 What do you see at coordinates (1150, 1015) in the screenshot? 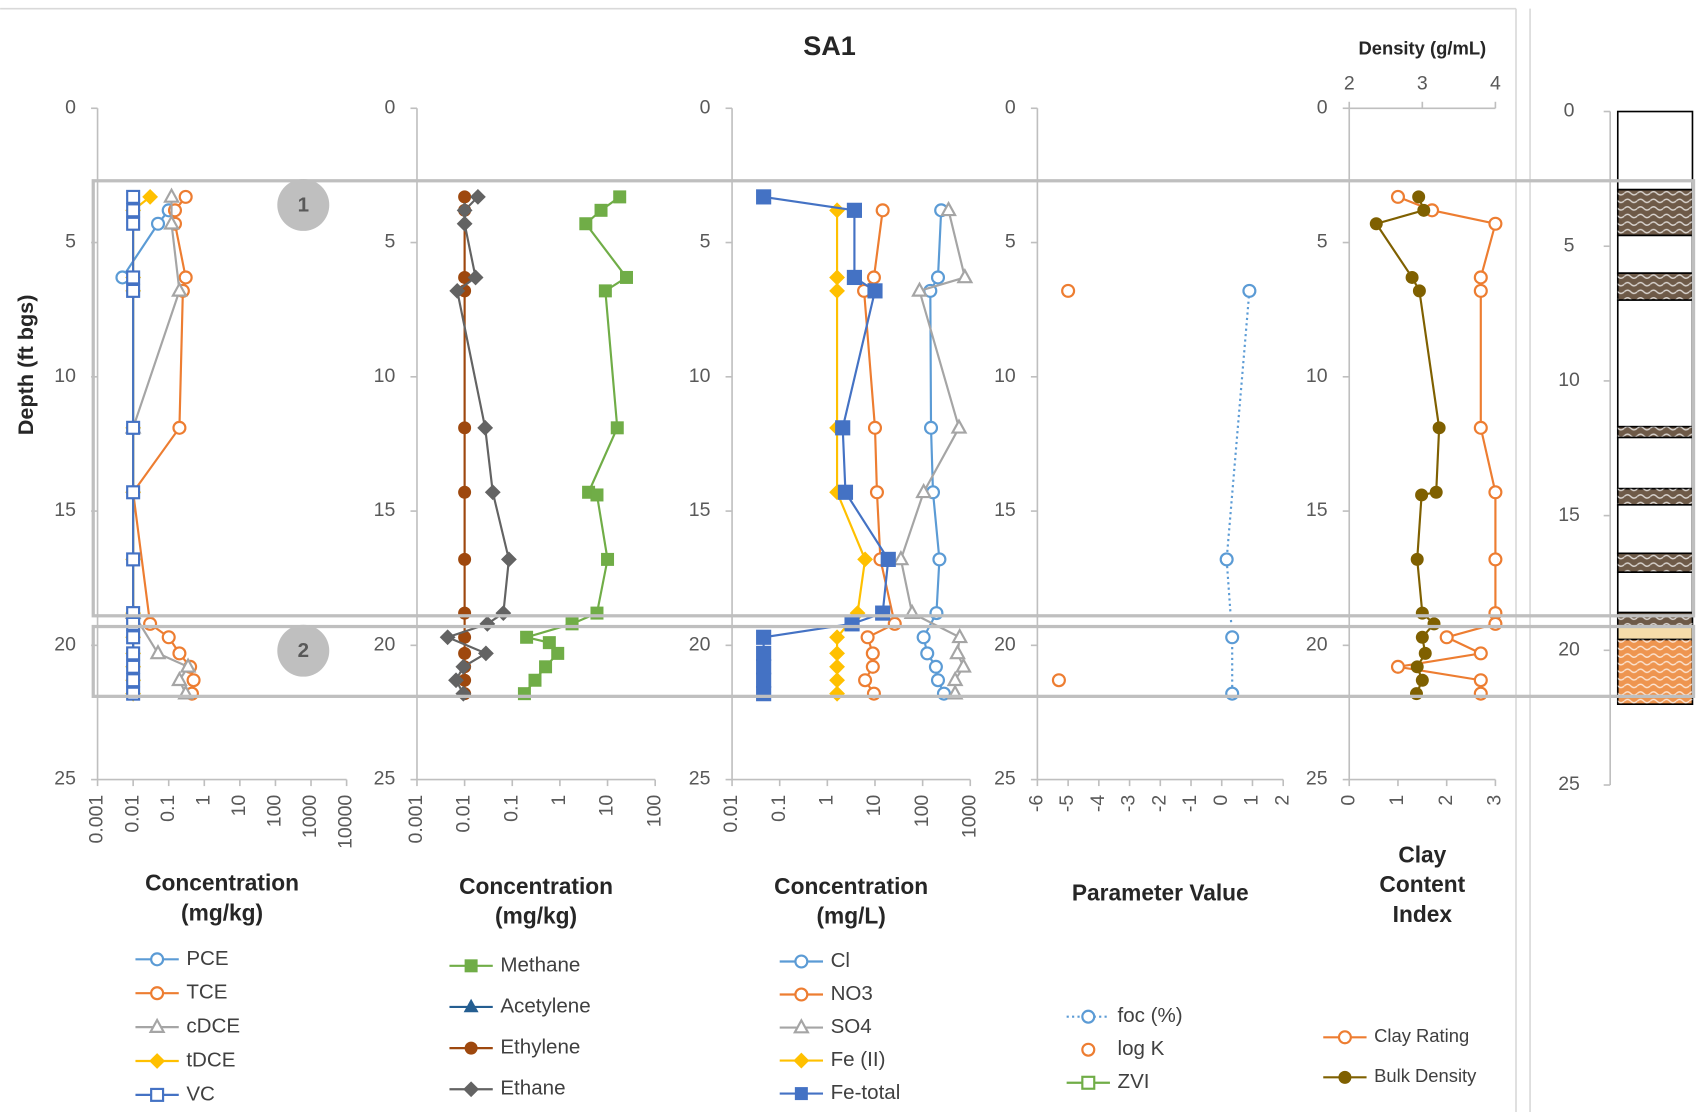
I see `legend-label: foc (%)` at bounding box center [1150, 1015].